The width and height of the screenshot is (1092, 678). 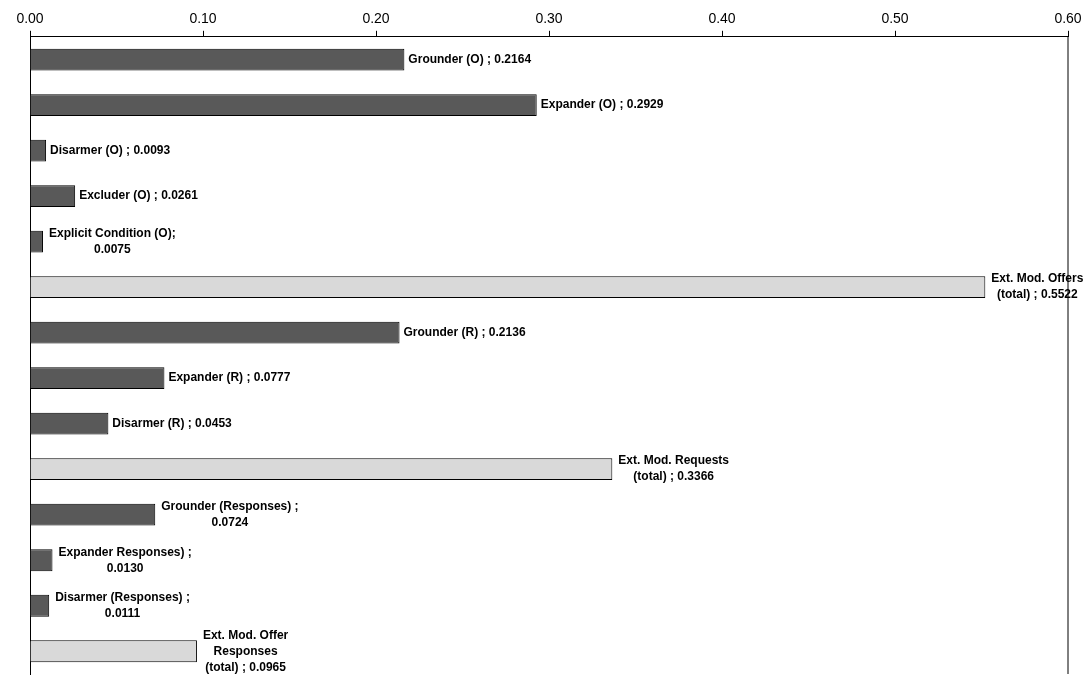 What do you see at coordinates (245, 650) in the screenshot?
I see `data-label: Ext. Mod. Offer Responses (total) ; 0.0965` at bounding box center [245, 650].